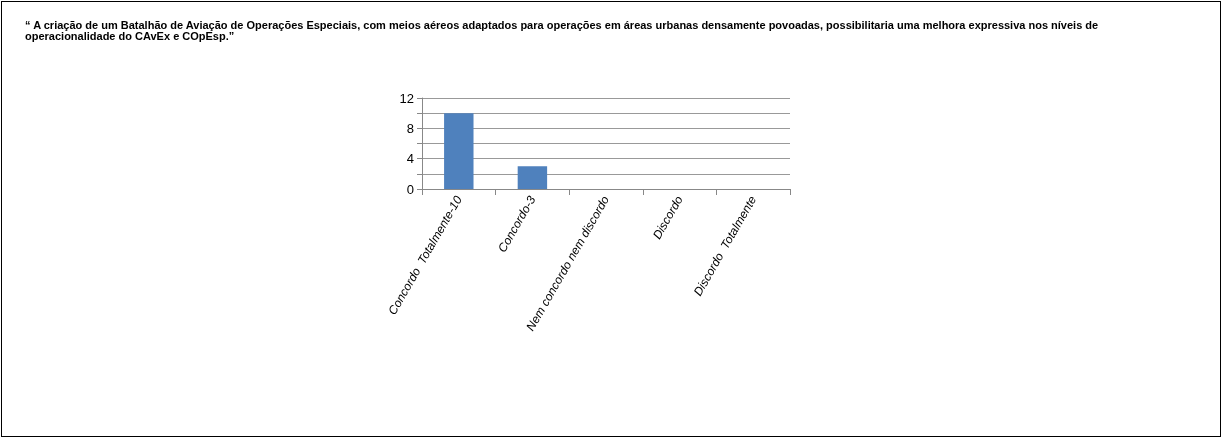 The width and height of the screenshot is (1224, 439). I want to click on y-tick-label: 4, so click(410, 159).